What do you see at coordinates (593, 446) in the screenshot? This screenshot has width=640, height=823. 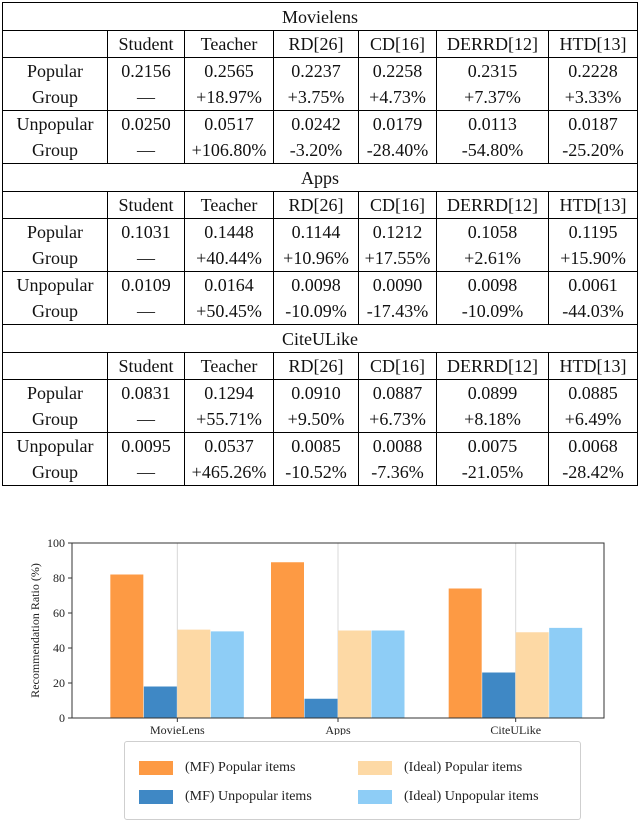 I see `ndcg-value: 0.0068` at bounding box center [593, 446].